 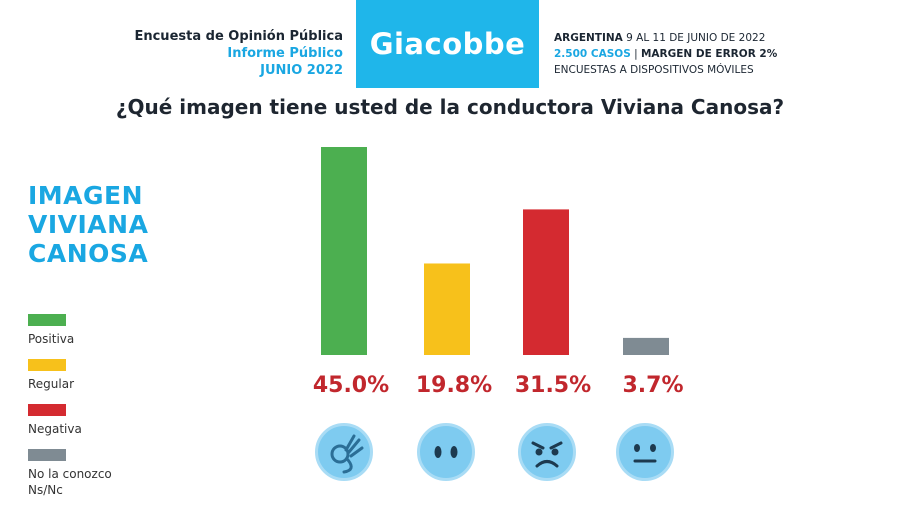 What do you see at coordinates (592, 54) in the screenshot?
I see `survey-cases: 2.500 CASOS` at bounding box center [592, 54].